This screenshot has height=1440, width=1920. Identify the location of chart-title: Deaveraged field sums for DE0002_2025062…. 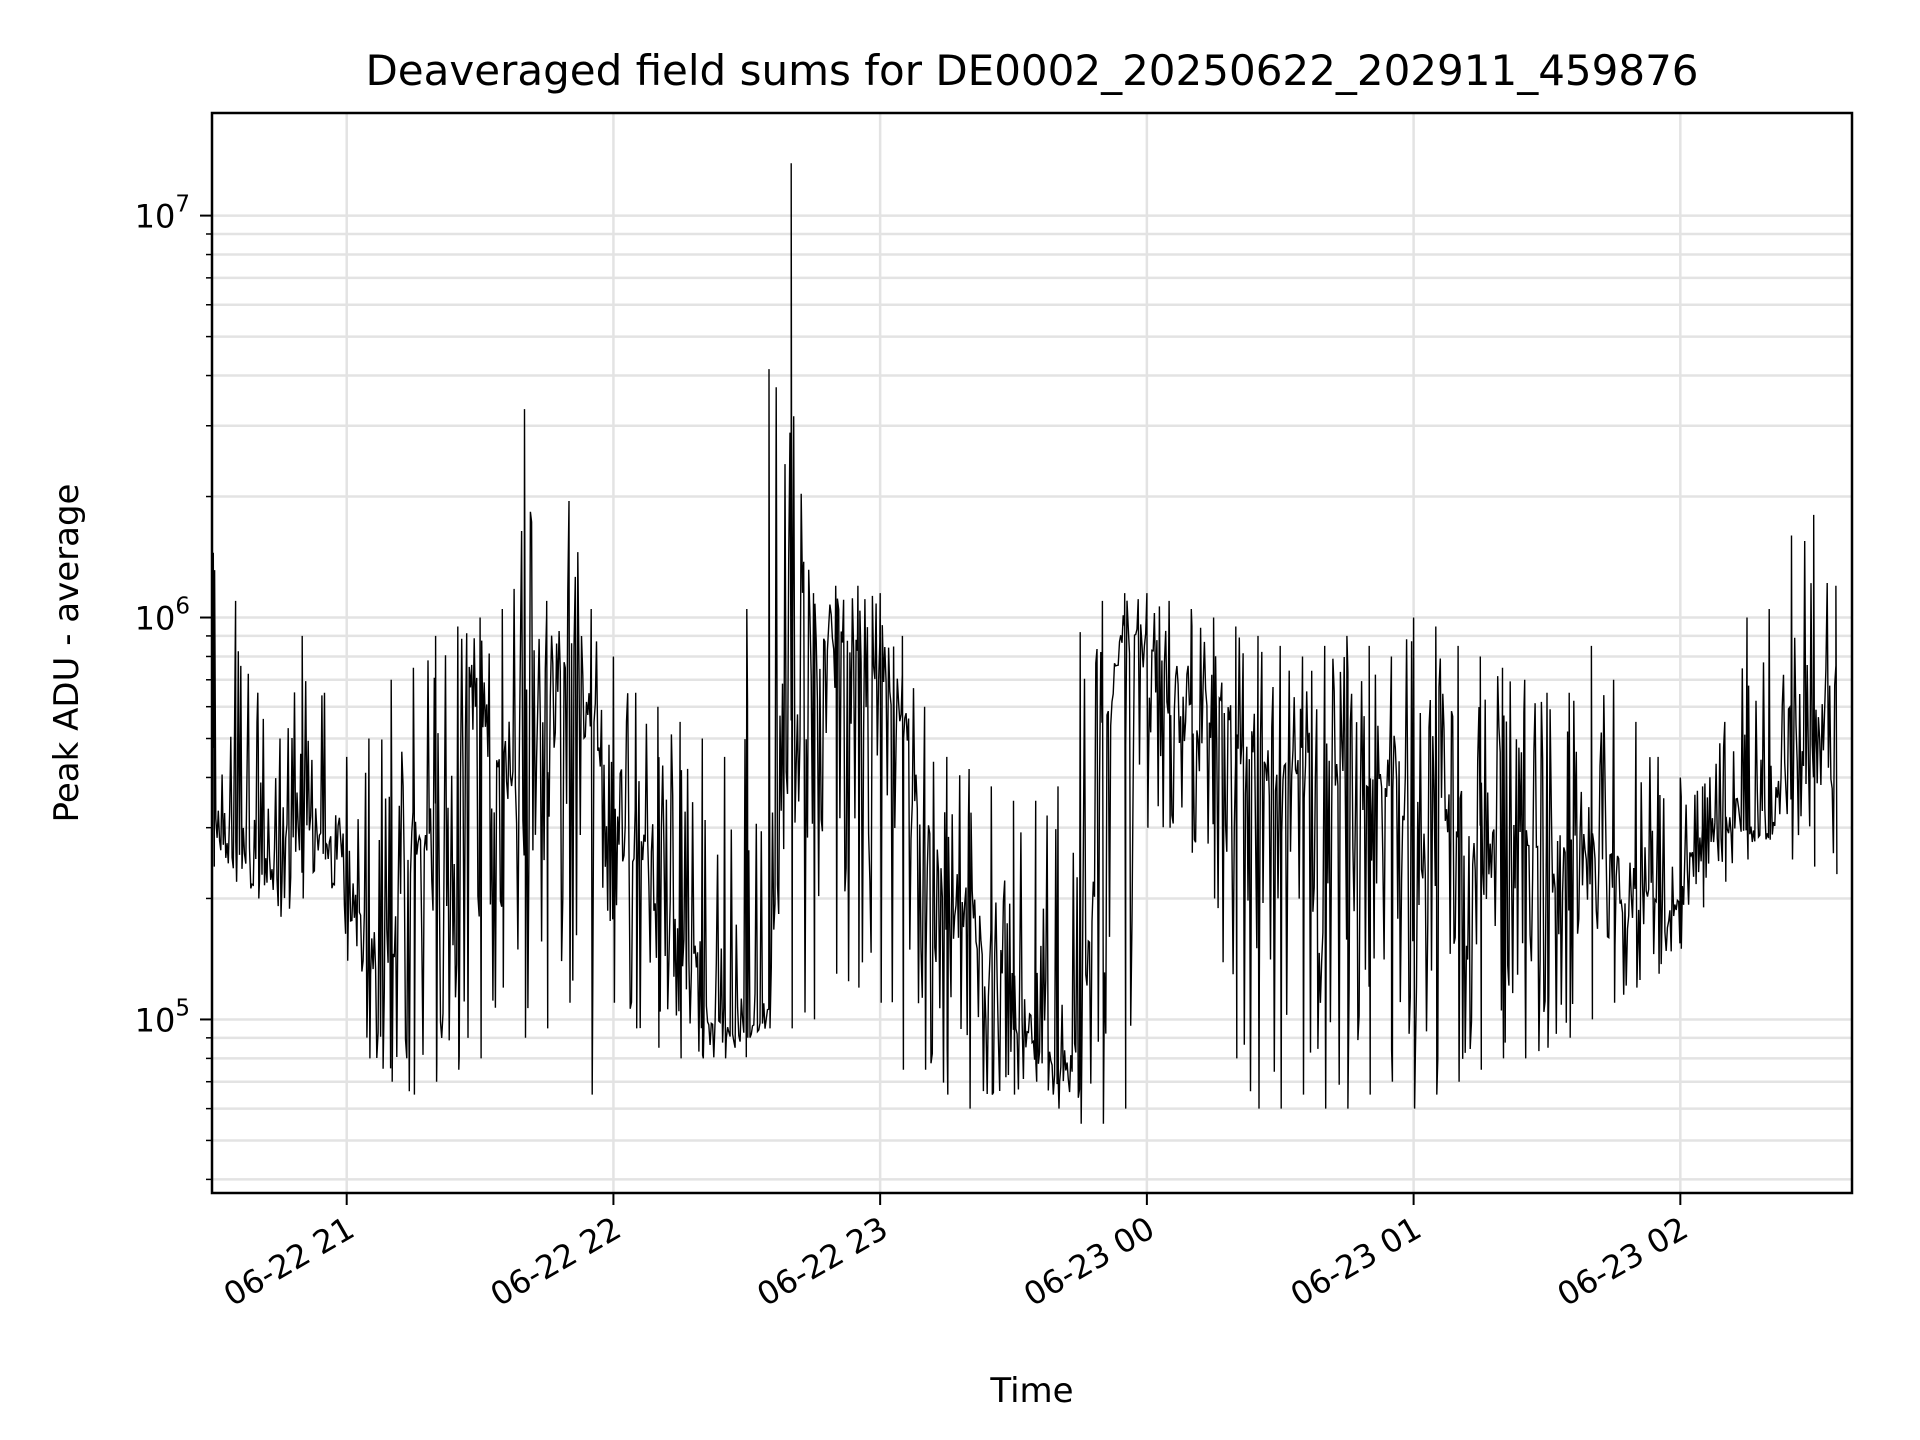
(1031, 70).